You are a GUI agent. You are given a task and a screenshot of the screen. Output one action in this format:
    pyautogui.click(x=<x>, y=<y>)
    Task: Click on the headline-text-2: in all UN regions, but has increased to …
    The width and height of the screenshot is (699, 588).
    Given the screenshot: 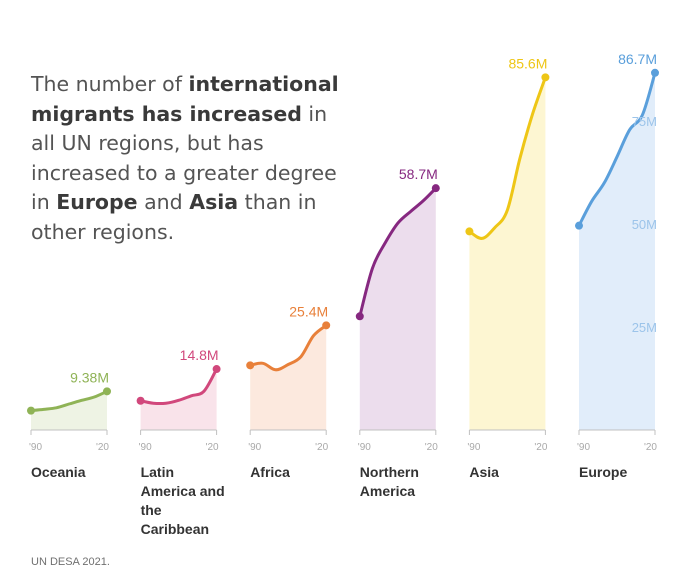 What is the action you would take?
    pyautogui.click(x=184, y=158)
    